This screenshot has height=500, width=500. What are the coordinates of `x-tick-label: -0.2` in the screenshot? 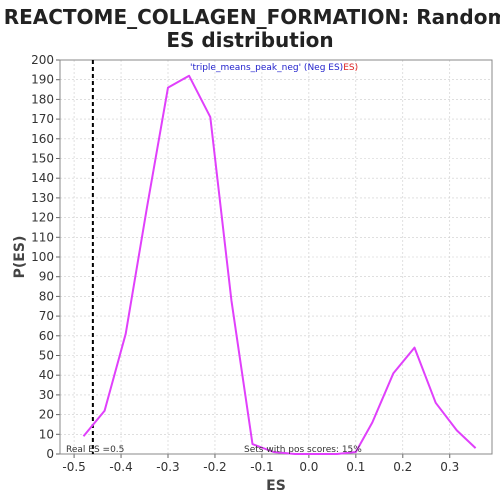 It's located at (214, 467).